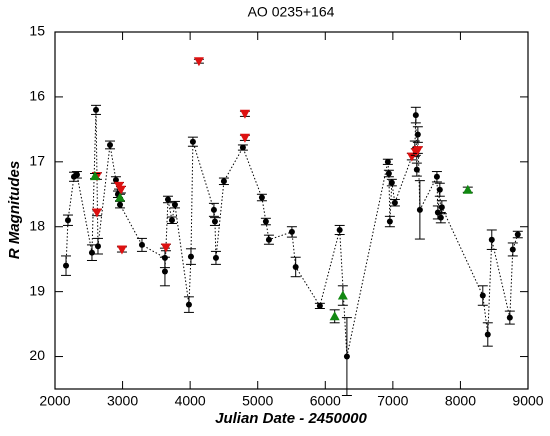 The image size is (550, 436). Describe the element at coordinates (37, 161) in the screenshot. I see `y-tick-label: 17` at that location.